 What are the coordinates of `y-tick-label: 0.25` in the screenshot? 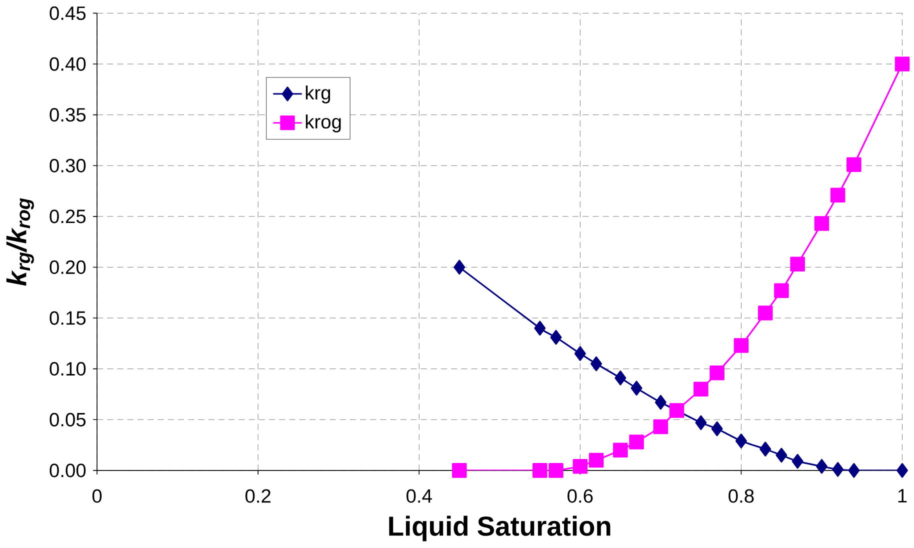 It's located at (68, 217).